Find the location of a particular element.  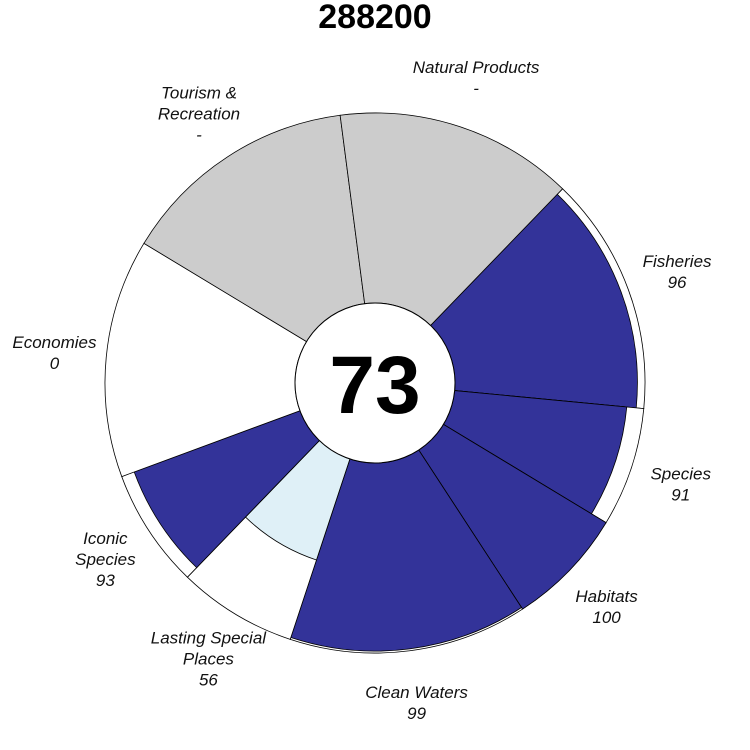

slice-name-tourism-and-recreation: Recreation is located at coordinates (199, 113).